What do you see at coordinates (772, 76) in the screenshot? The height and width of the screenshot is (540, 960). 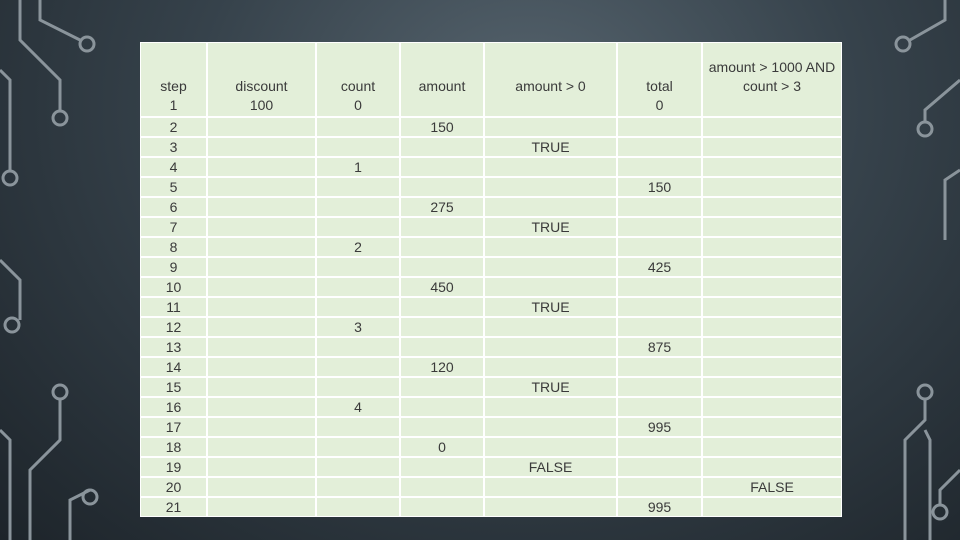 I see `header-label: amount > 1000 AND count > 3` at bounding box center [772, 76].